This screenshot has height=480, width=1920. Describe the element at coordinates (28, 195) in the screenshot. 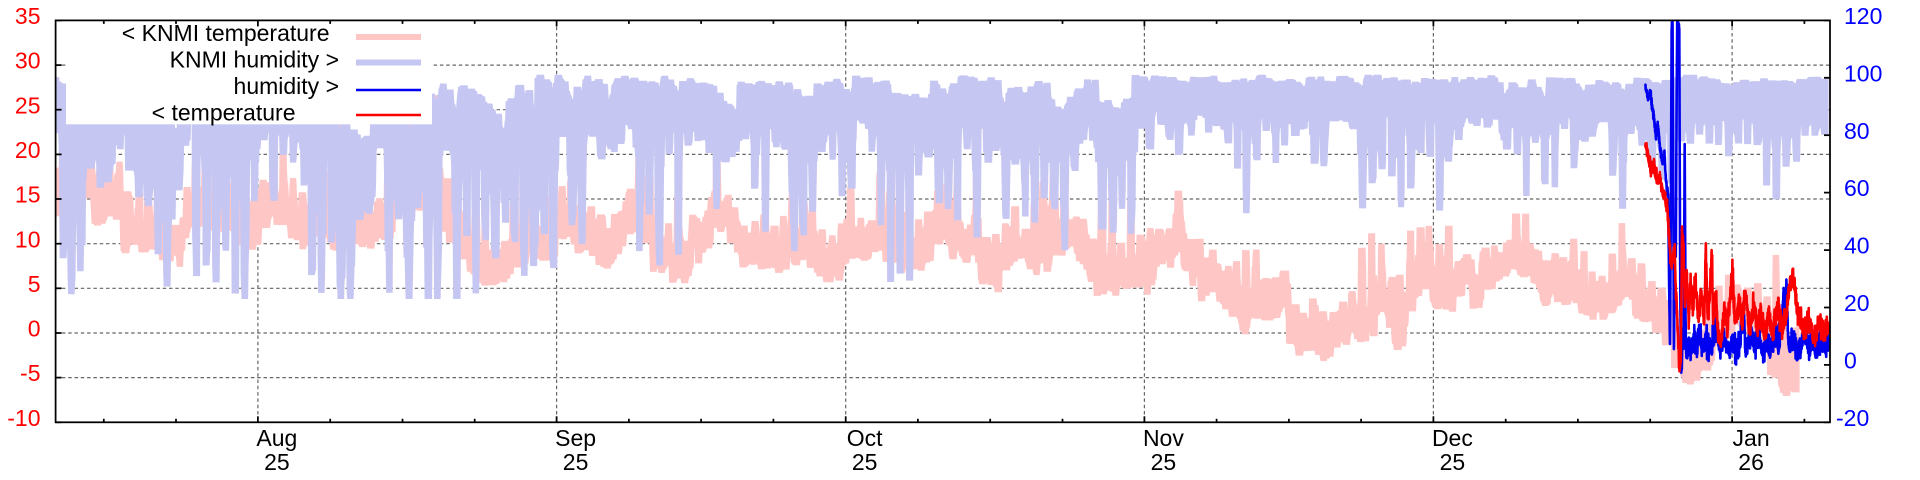

I see `svg-text: 15` at that location.